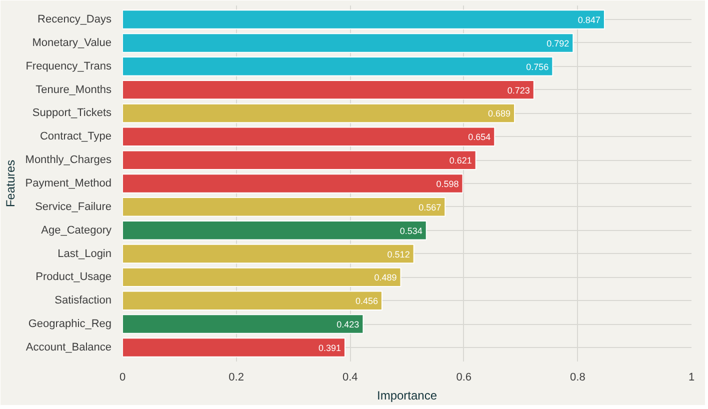  Describe the element at coordinates (691, 378) in the screenshot. I see `x-tick-label: 1` at that location.